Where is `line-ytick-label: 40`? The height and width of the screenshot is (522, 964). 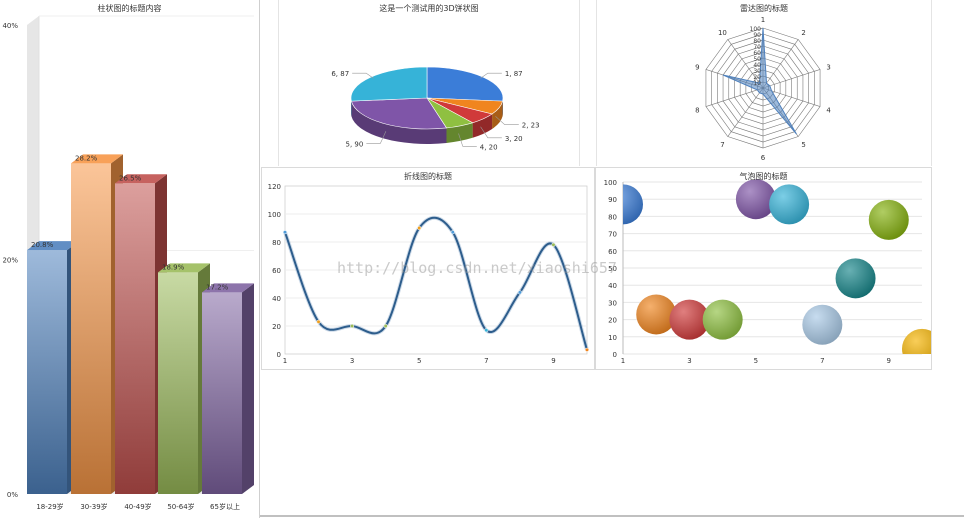
line-ytick-label: 40 is located at coordinates (276, 299).